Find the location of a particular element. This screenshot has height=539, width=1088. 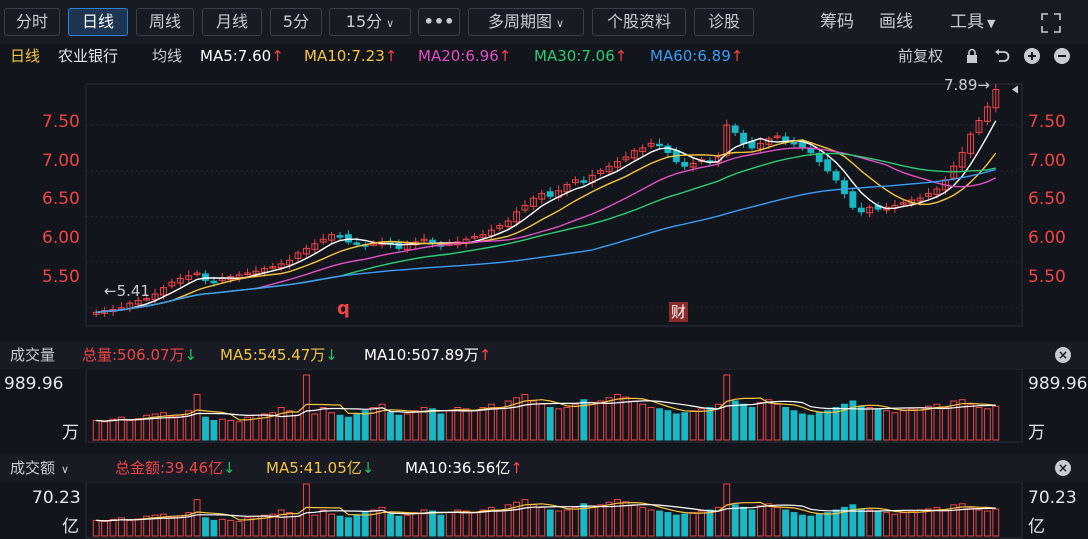

tab-zhouxian: 周线 is located at coordinates (165, 22).